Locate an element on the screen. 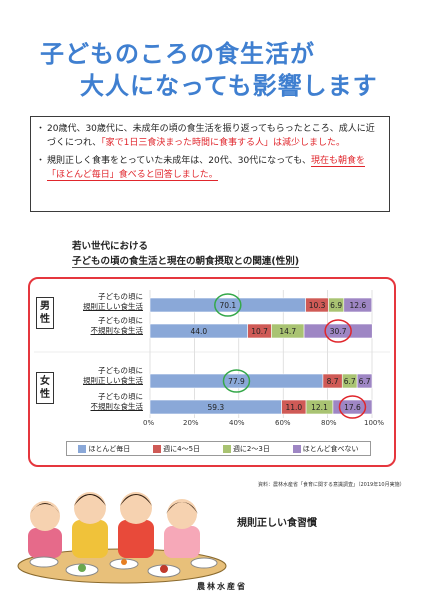  legend-swatch-rarely is located at coordinates (296, 448).